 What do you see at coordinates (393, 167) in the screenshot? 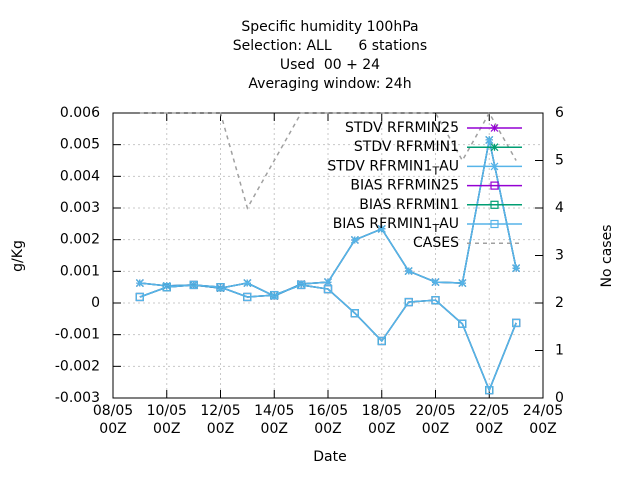
I see `legend-label: STDV RFRMIN1TAU` at bounding box center [393, 167].